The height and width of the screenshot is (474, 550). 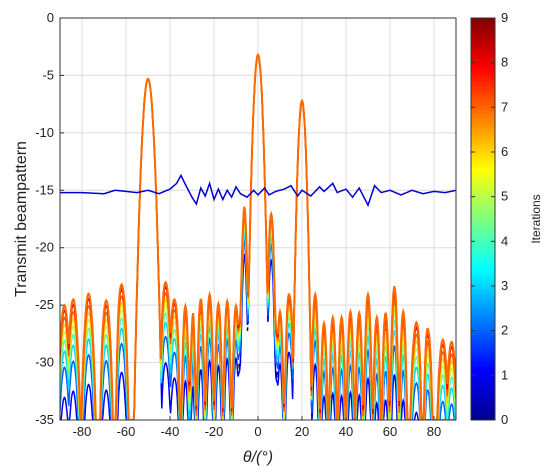 I want to click on colorbar-tick-label: 6, so click(x=504, y=151).